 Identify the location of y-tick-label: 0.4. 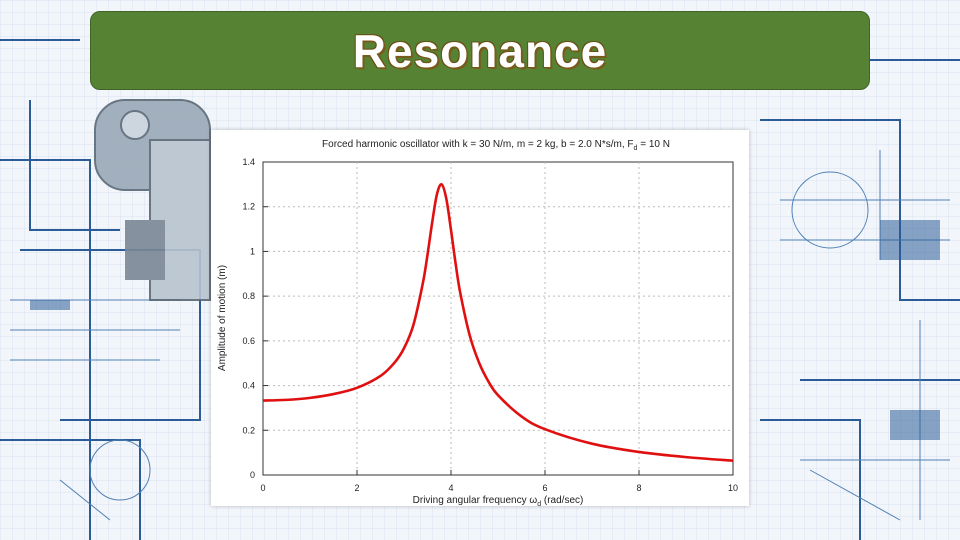
(248, 386).